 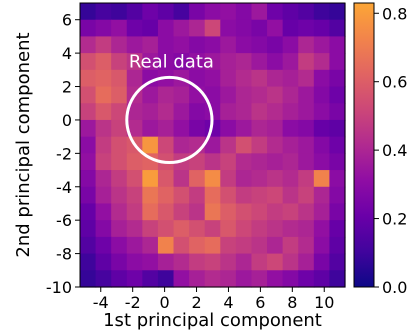 I want to click on real-data-label: Real data, so click(x=171, y=61).